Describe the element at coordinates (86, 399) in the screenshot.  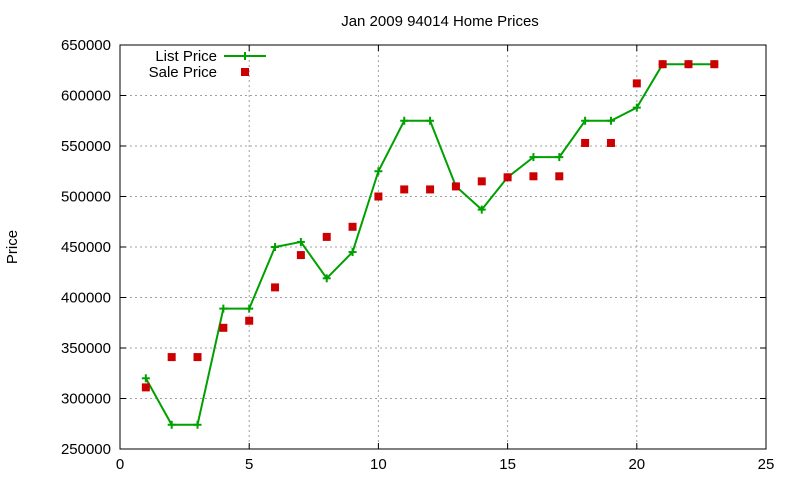
I see `y-tick-label: 300000` at that location.